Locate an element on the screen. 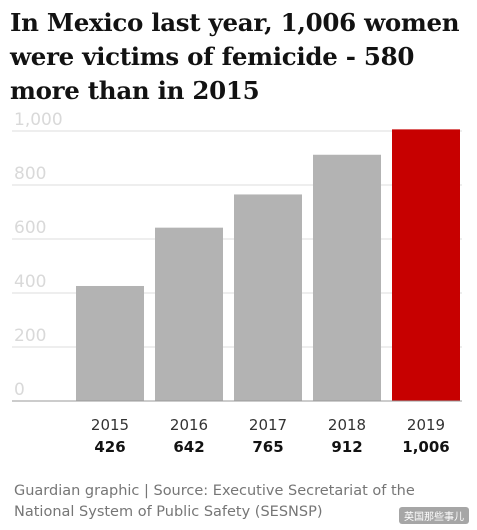 The image size is (477, 530). bar-2019 is located at coordinates (426, 265).